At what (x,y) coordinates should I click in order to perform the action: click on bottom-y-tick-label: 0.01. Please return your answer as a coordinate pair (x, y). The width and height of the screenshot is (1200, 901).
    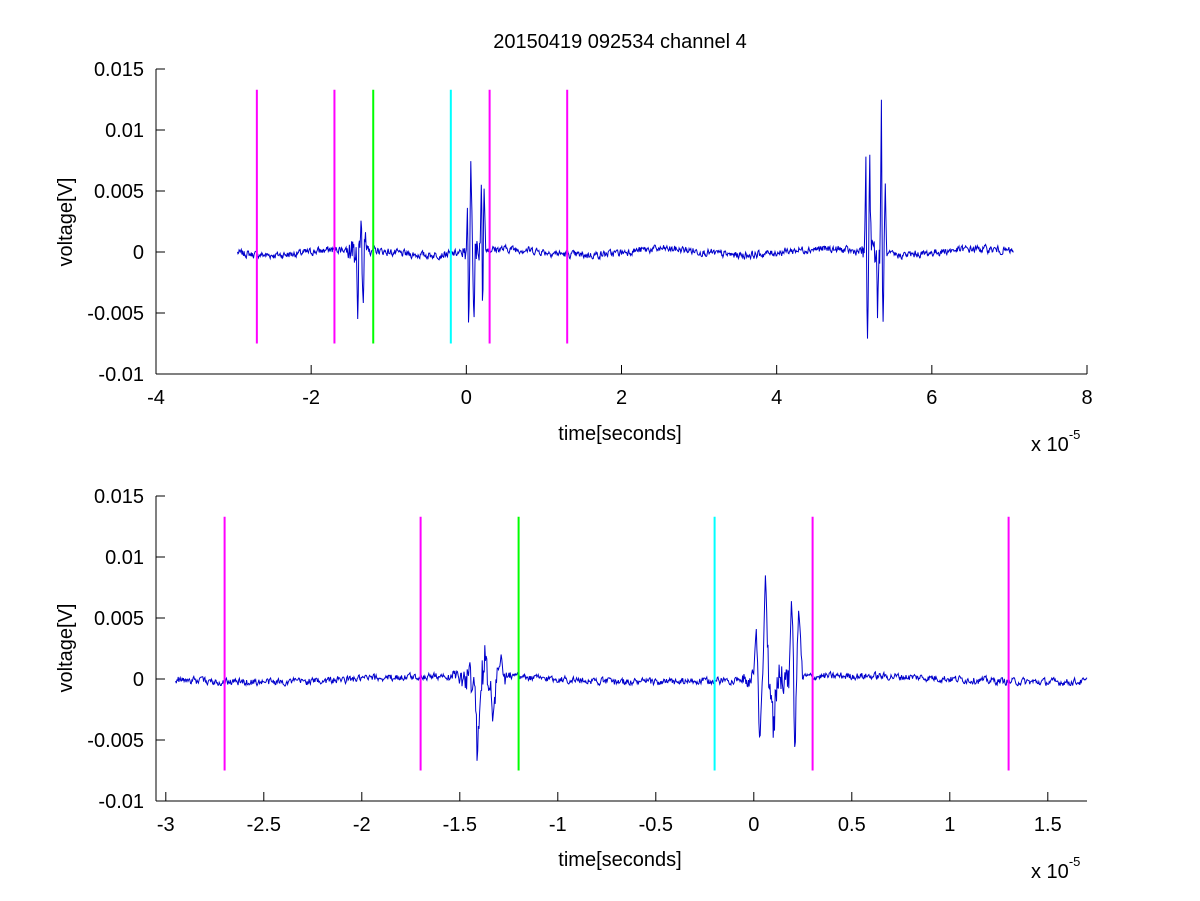
    Looking at the image, I should click on (124, 558).